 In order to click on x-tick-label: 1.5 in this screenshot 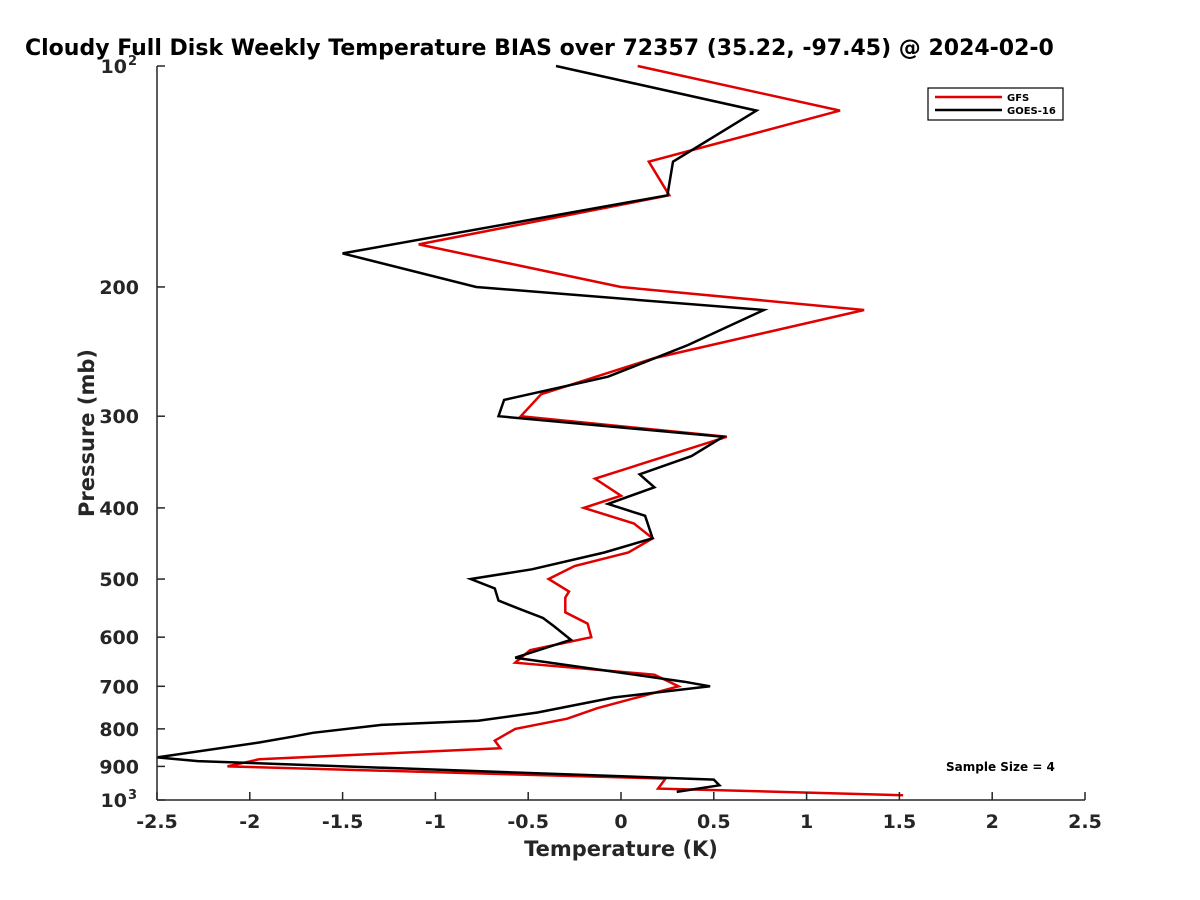, I will do `click(900, 822)`.